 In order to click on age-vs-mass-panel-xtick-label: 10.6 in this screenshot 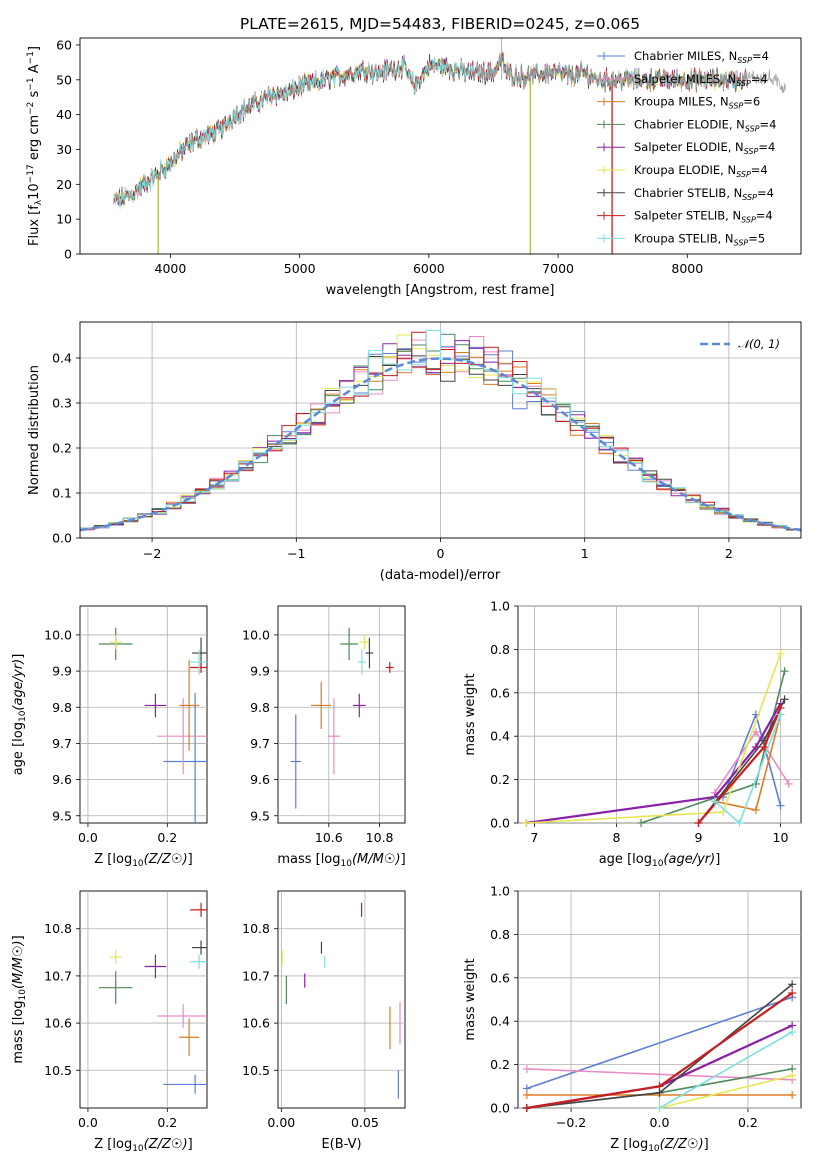, I will do `click(329, 837)`.